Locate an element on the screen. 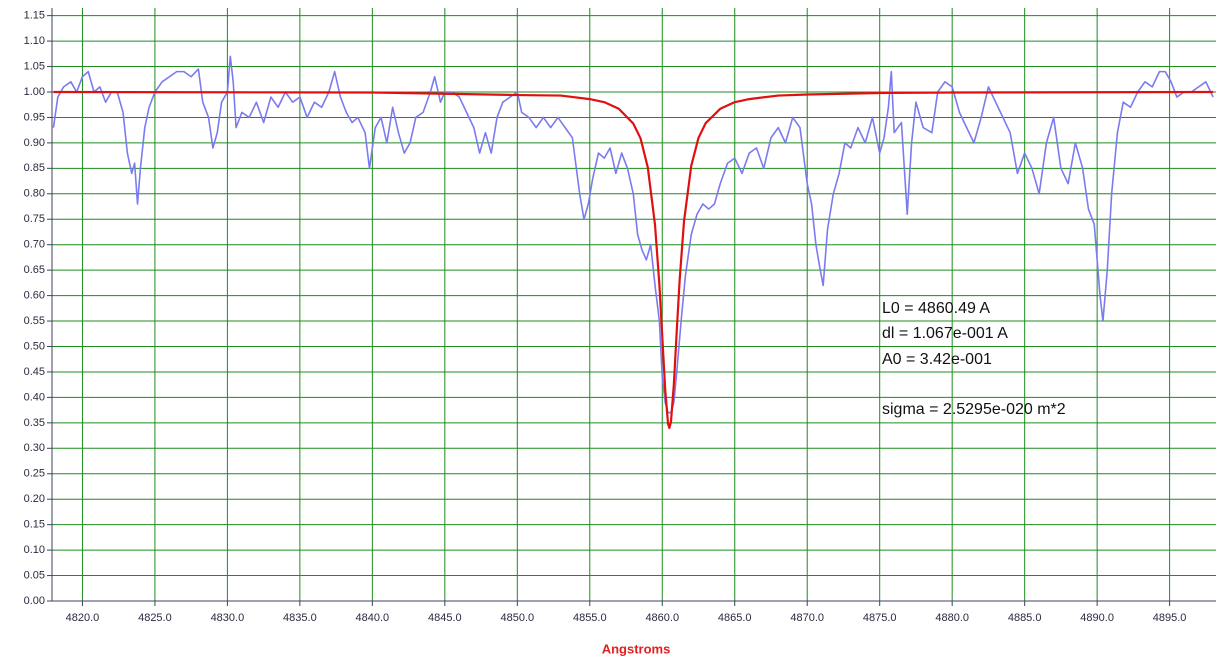 The image size is (1216, 661). y-tick-label: 0.30 is located at coordinates (34, 448).